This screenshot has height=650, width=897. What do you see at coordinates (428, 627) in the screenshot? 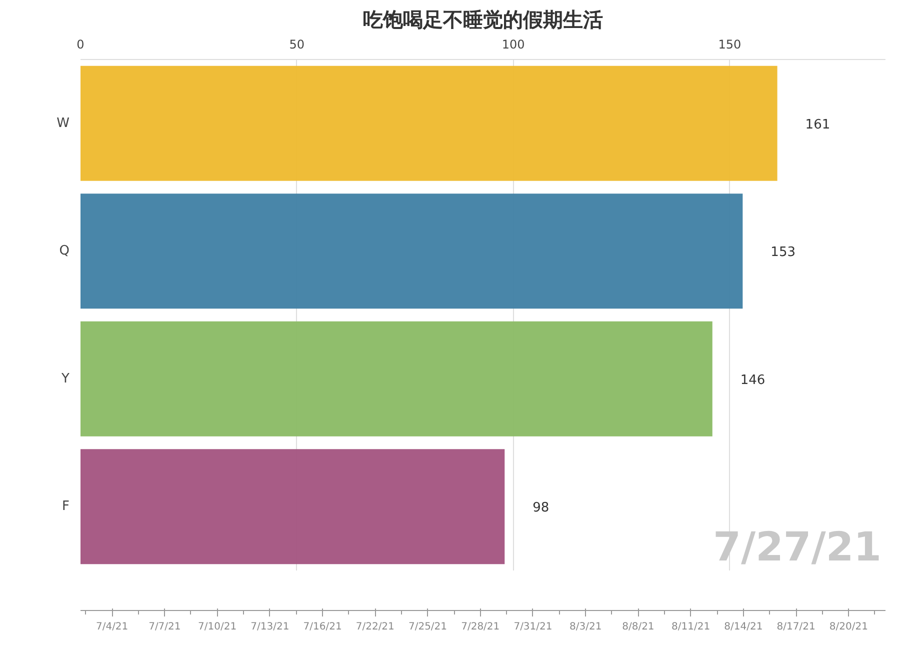
I see `category-label: 7/25/21` at bounding box center [428, 627].